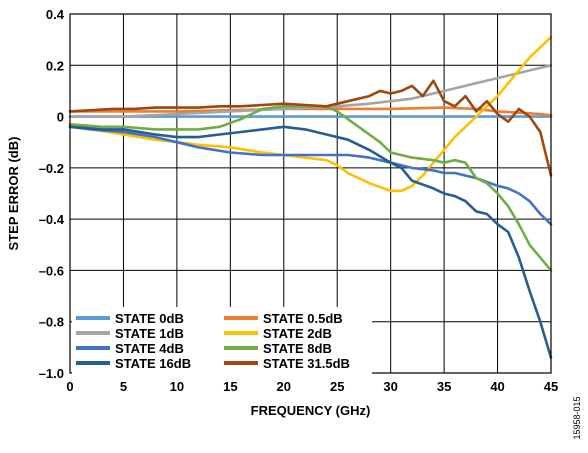  What do you see at coordinates (284, 386) in the screenshot?
I see `x-tick-label: 20` at bounding box center [284, 386].